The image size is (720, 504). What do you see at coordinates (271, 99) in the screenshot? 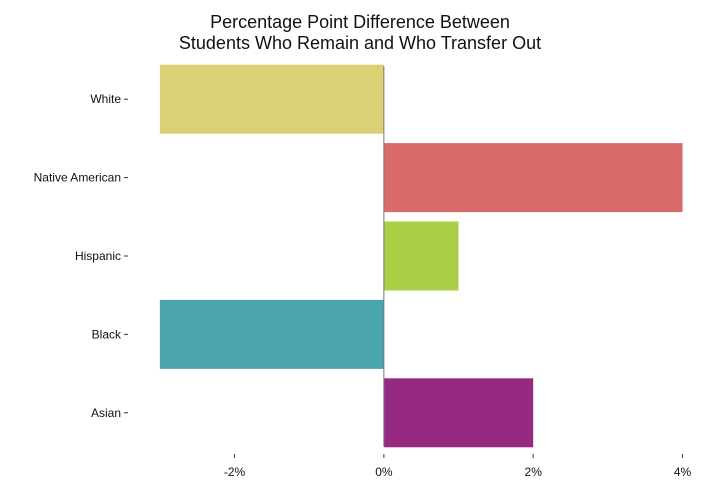
I see `bar-white` at bounding box center [271, 99].